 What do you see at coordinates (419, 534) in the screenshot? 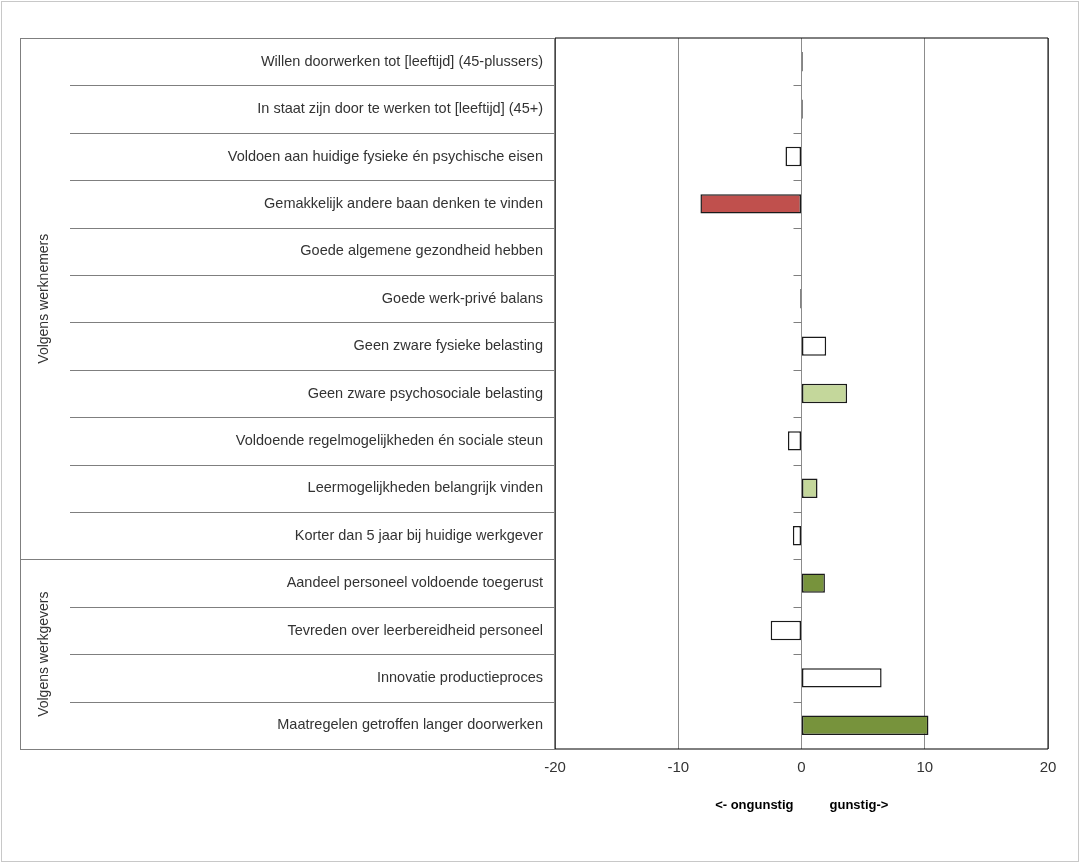
I see `y-tick-label: Korter dan 5 jaar bij huidige werkgever` at bounding box center [419, 534].